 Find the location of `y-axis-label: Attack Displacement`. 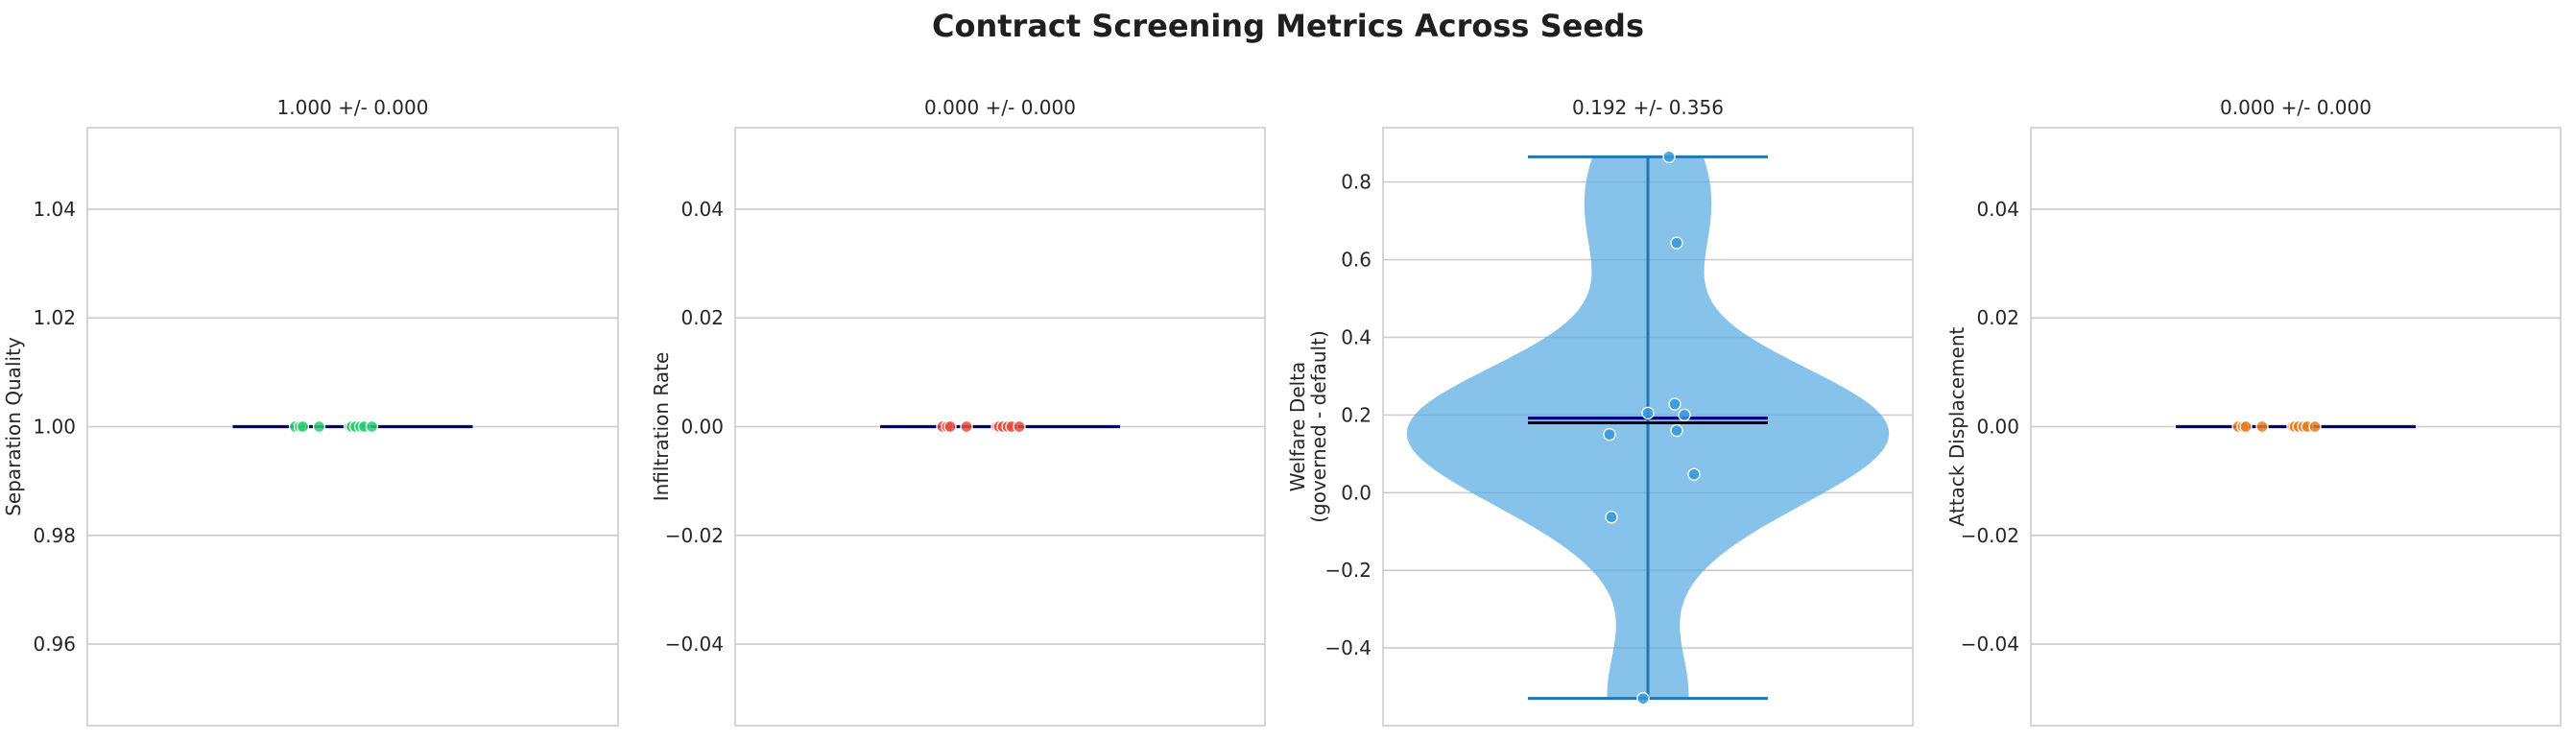

y-axis-label: Attack Displacement is located at coordinates (1956, 426).